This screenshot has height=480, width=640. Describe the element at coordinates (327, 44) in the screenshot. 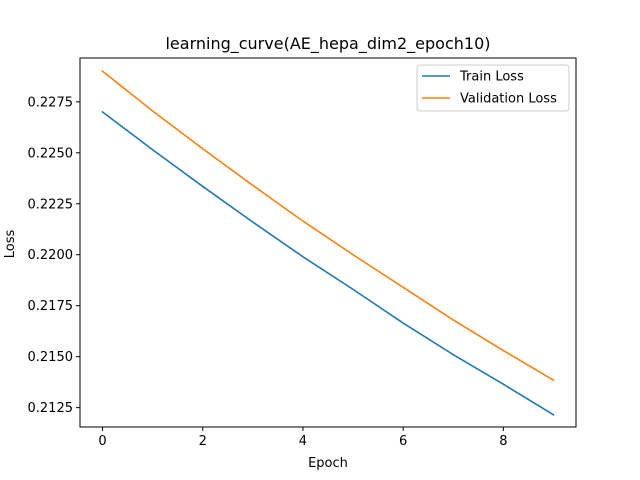

I see `chart-title: learning_curve(AE_hepa_dim2_epoch10)` at that location.